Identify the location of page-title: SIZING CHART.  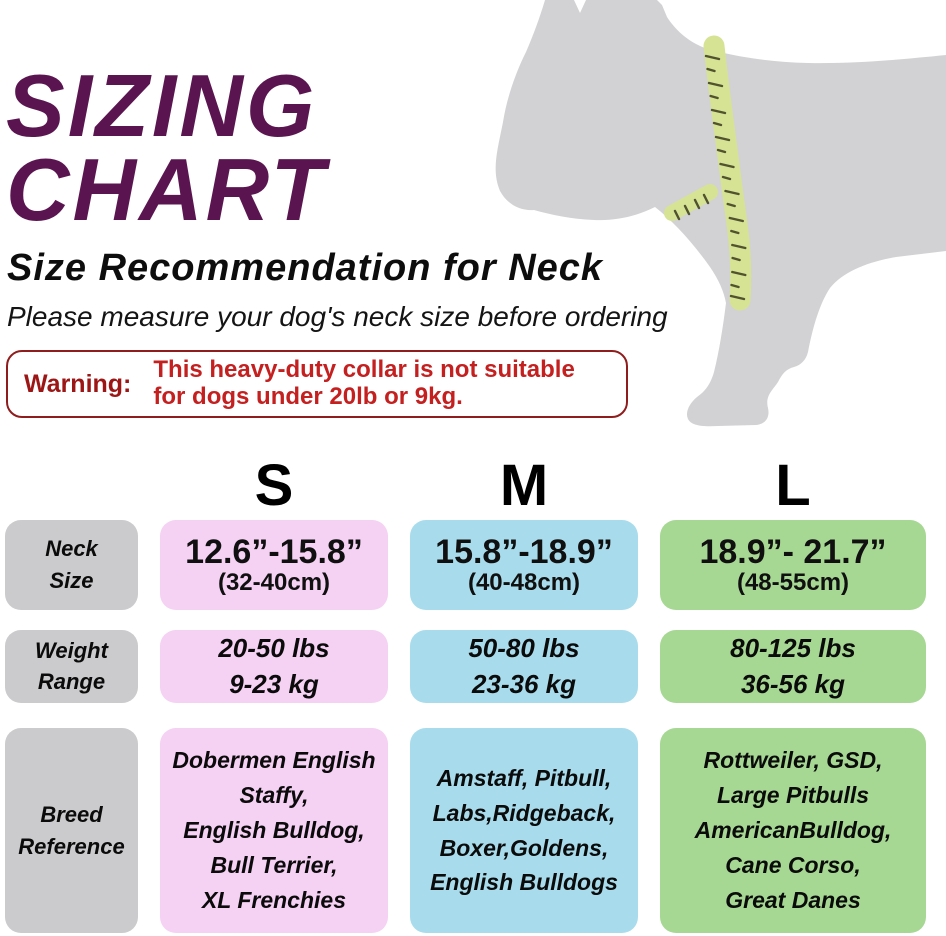
(167, 148).